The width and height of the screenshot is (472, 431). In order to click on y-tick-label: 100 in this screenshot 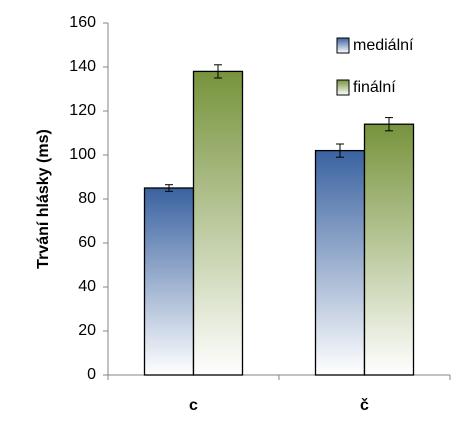, I will do `click(82, 154)`.